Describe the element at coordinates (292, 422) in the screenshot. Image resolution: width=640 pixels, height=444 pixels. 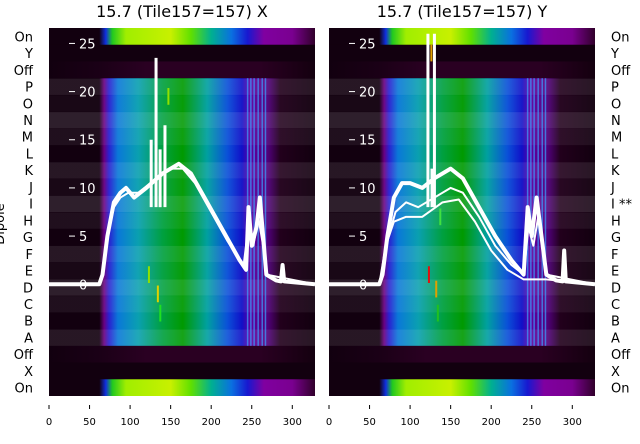
I see `x-tick-label: 300` at that location.